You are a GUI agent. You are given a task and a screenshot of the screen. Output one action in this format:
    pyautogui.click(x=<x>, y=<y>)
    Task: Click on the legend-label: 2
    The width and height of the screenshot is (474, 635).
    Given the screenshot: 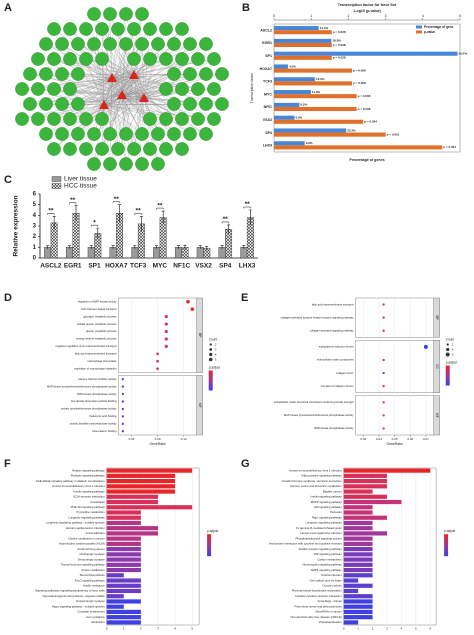 What is the action you would take?
    pyautogui.click(x=216, y=344)
    